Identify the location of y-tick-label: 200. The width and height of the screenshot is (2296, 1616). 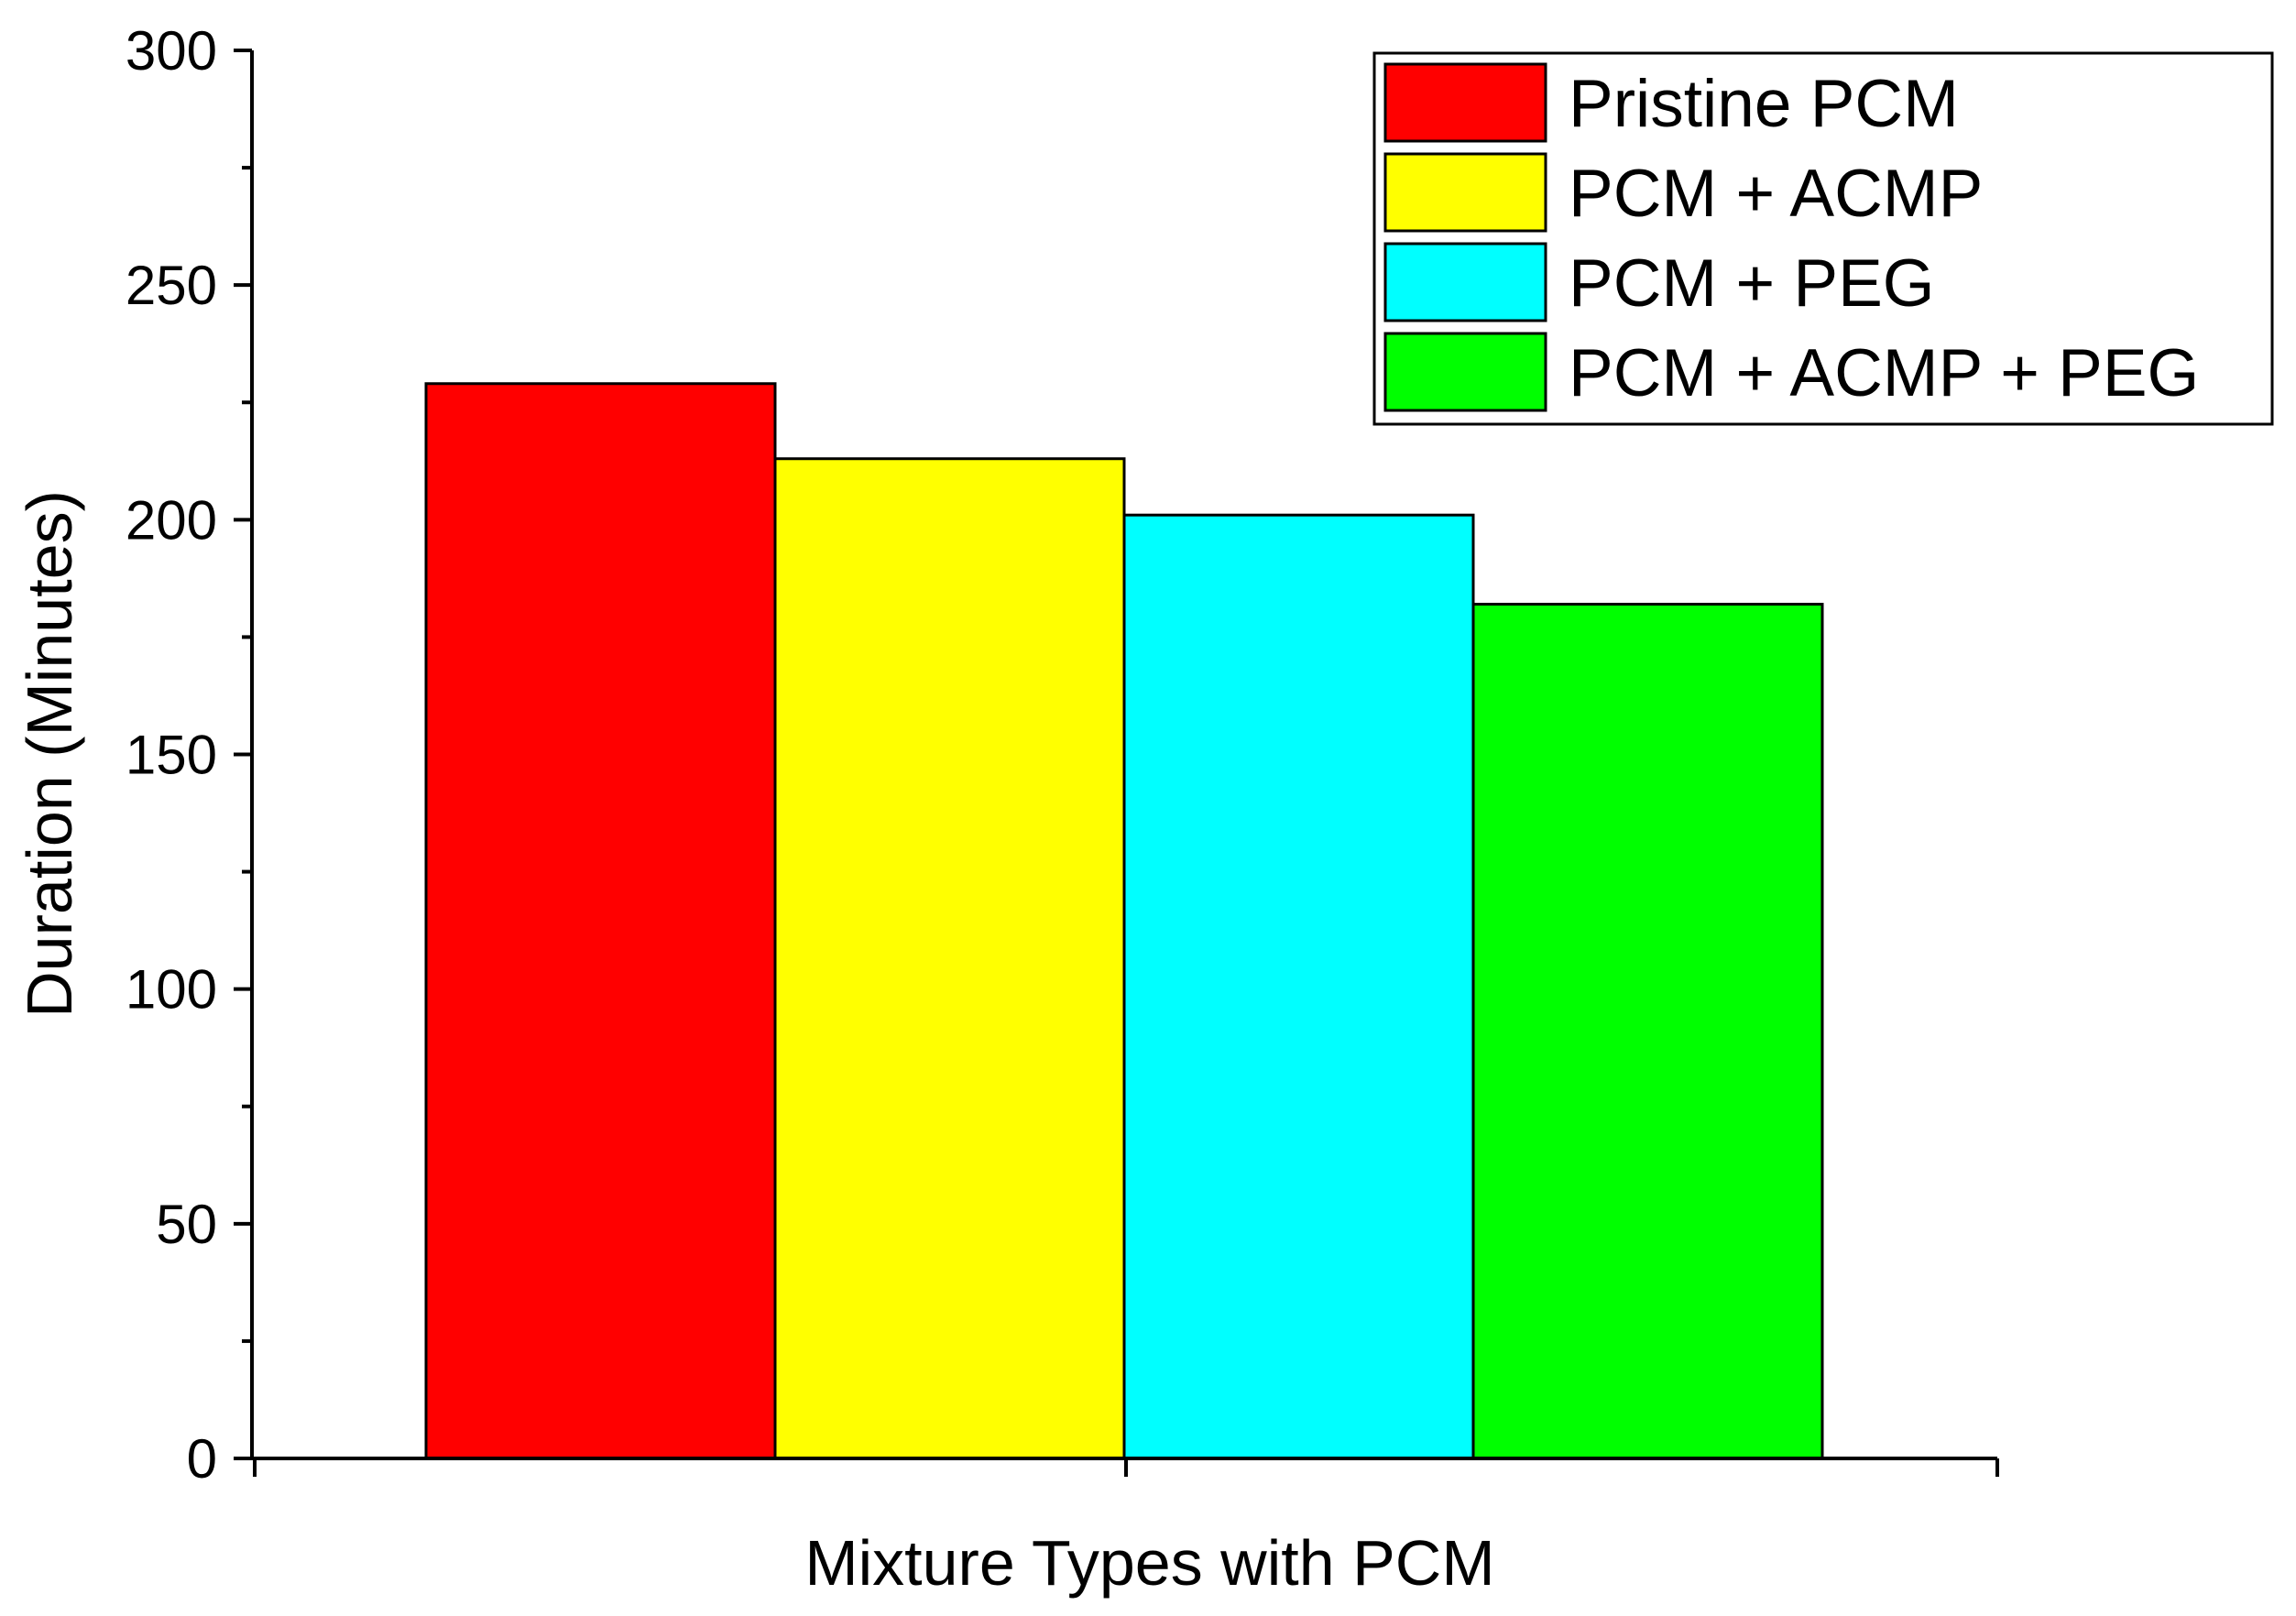
(171, 520).